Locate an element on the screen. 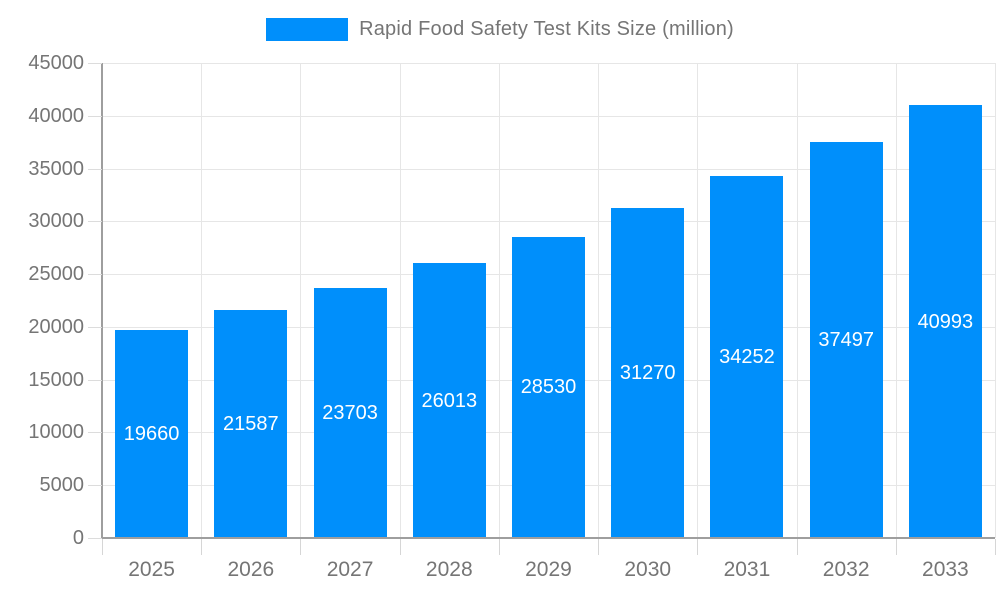 This screenshot has height=600, width=1000. bar-value-label: 21587 is located at coordinates (251, 424).